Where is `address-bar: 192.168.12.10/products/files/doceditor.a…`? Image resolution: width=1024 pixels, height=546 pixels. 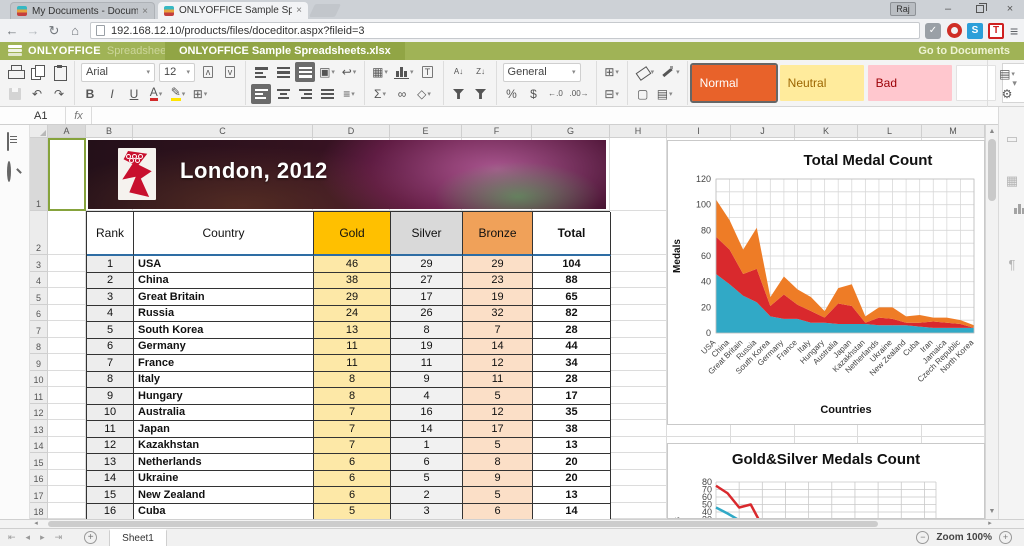
address-bar: 192.168.12.10/products/files/doceditor.a… is located at coordinates (505, 30).